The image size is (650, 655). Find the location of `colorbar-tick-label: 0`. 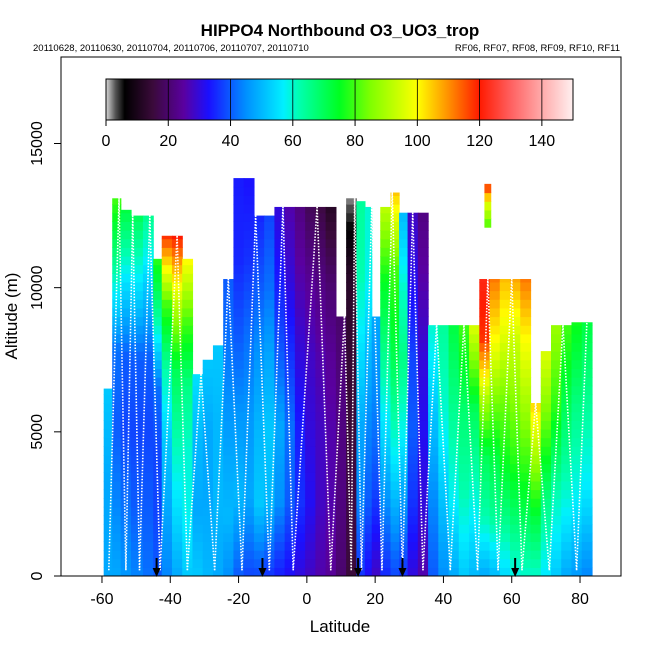

colorbar-tick-label: 0 is located at coordinates (106, 141).